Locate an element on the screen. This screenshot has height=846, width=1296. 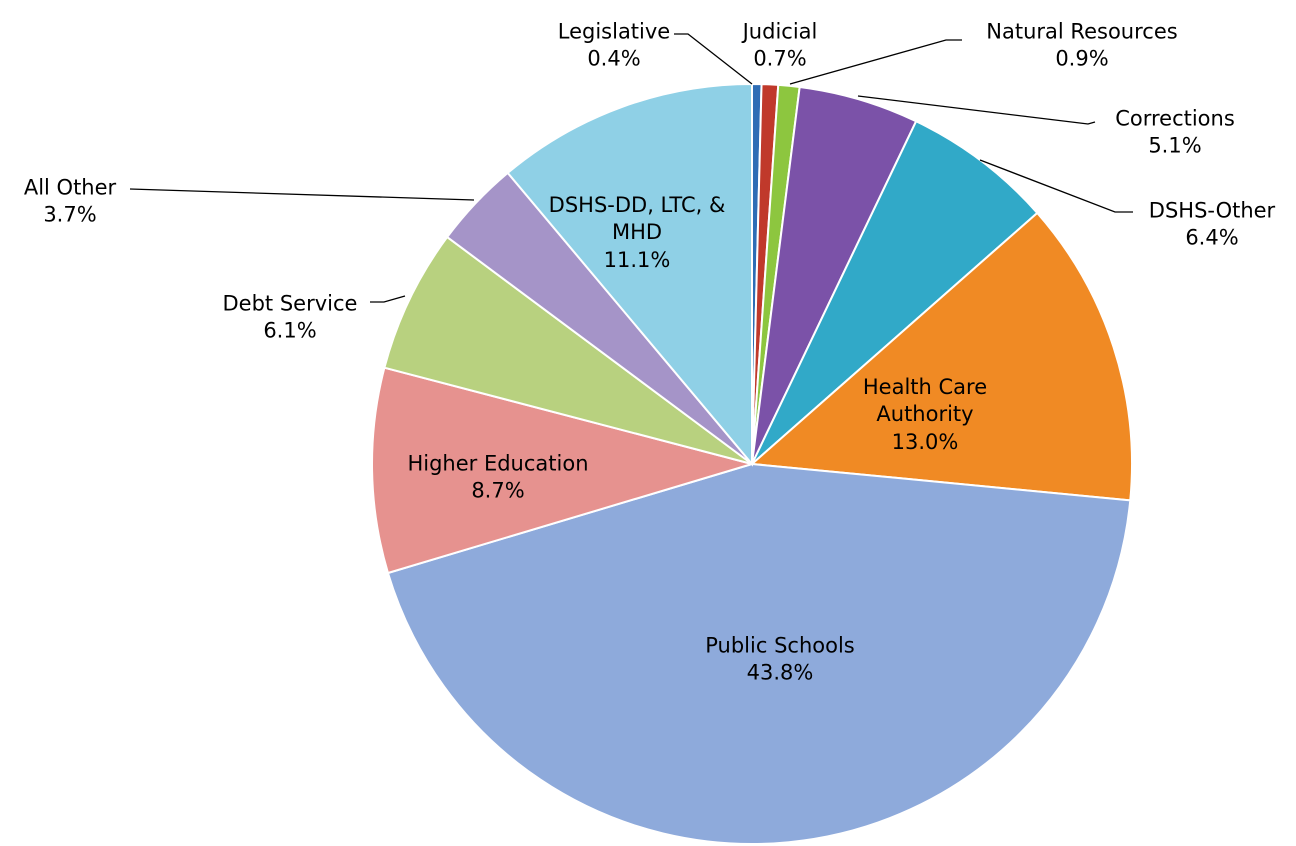
category-label: Public Schools is located at coordinates (780, 645).